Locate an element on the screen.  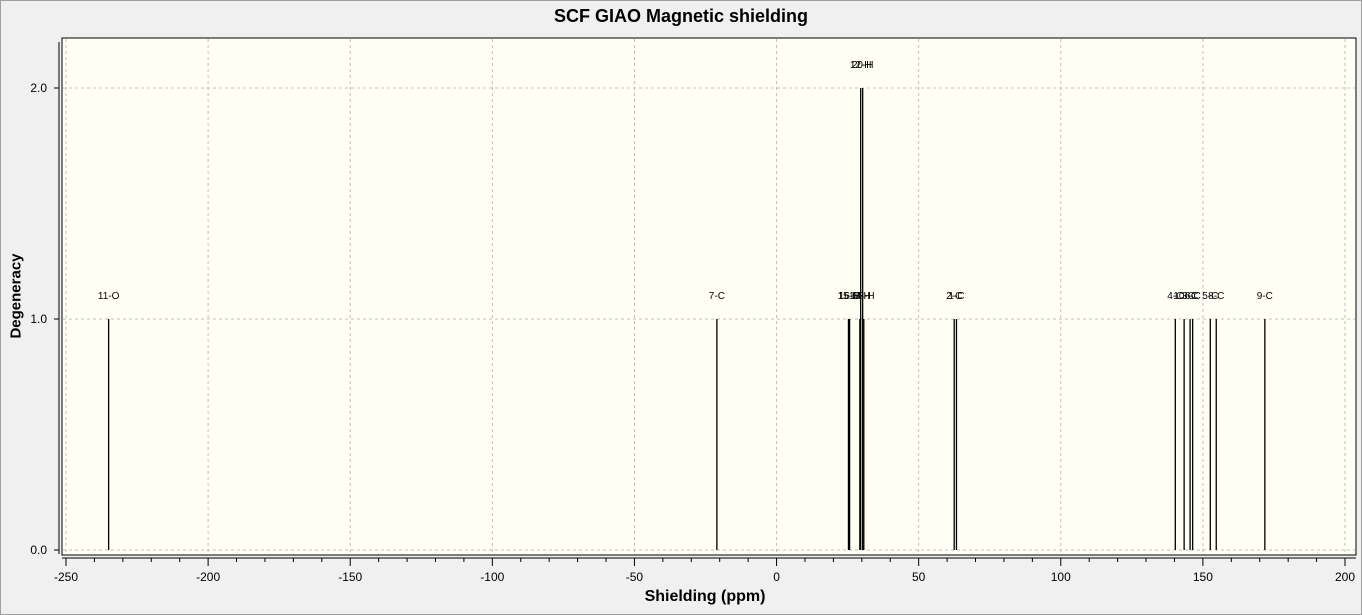
x-tick-label: -200 is located at coordinates (208, 577).